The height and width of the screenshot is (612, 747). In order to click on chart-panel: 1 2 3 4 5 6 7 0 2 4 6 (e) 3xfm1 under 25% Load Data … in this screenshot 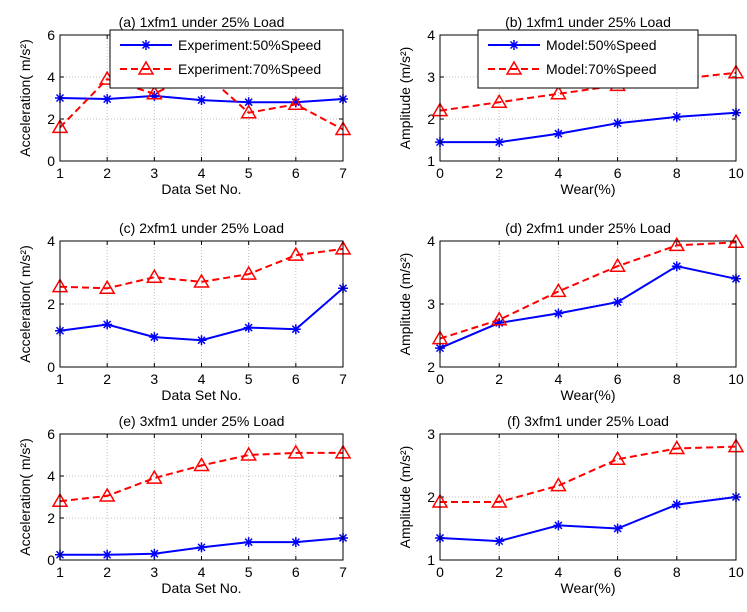, I will do `click(184, 504)`.